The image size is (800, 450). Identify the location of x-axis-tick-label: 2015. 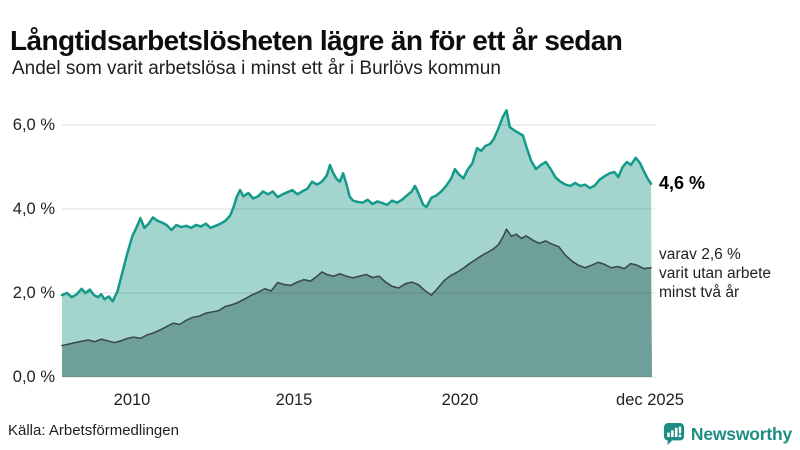
(294, 400).